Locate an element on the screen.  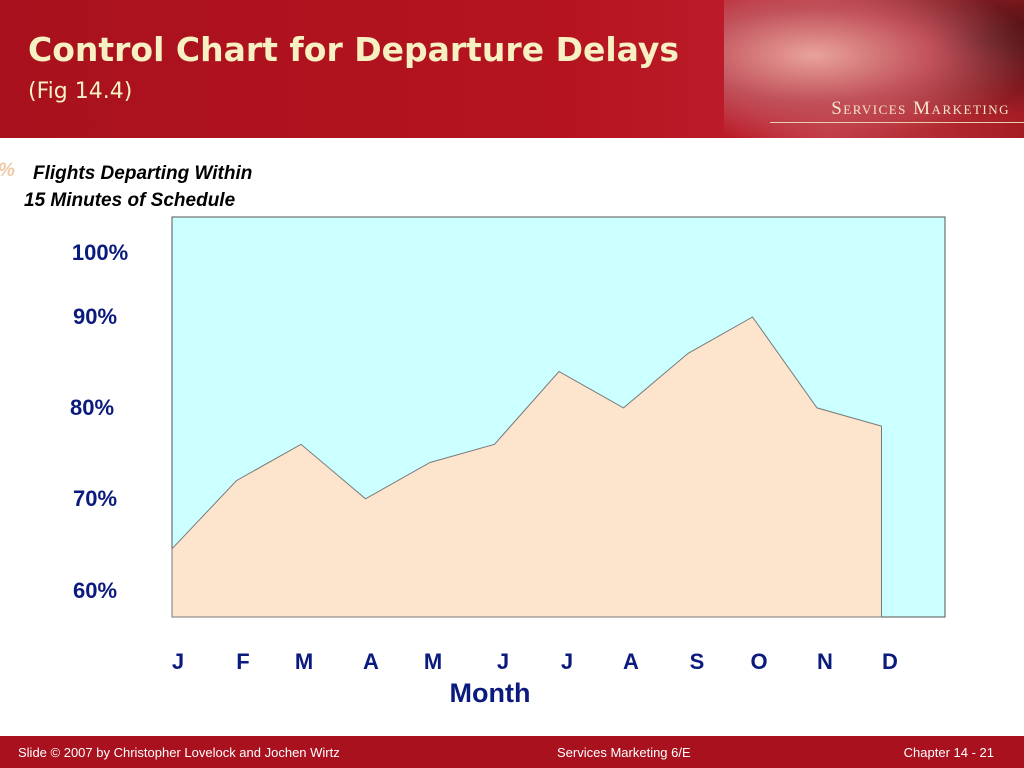
y-axis-label-percent-sign: % is located at coordinates (7, 171).